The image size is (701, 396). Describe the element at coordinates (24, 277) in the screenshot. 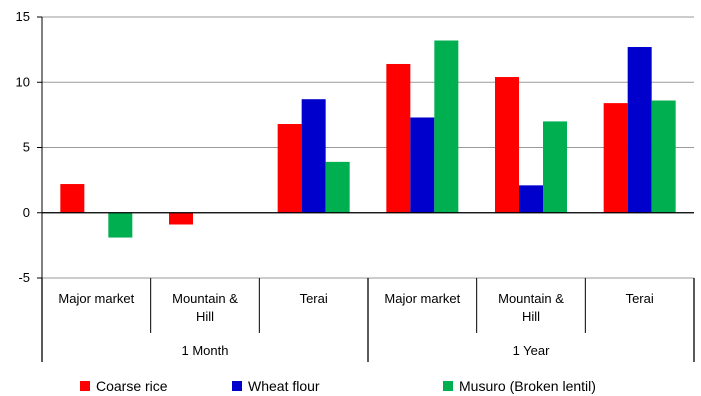

I see `y-tick-label: -5` at that location.